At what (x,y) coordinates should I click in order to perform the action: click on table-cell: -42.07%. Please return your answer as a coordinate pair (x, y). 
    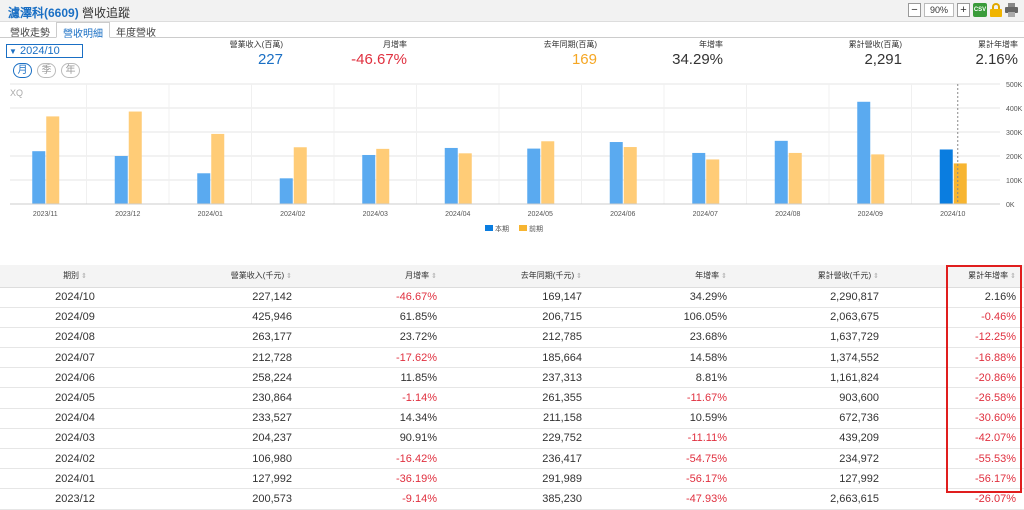
    Looking at the image, I should click on (955, 439).